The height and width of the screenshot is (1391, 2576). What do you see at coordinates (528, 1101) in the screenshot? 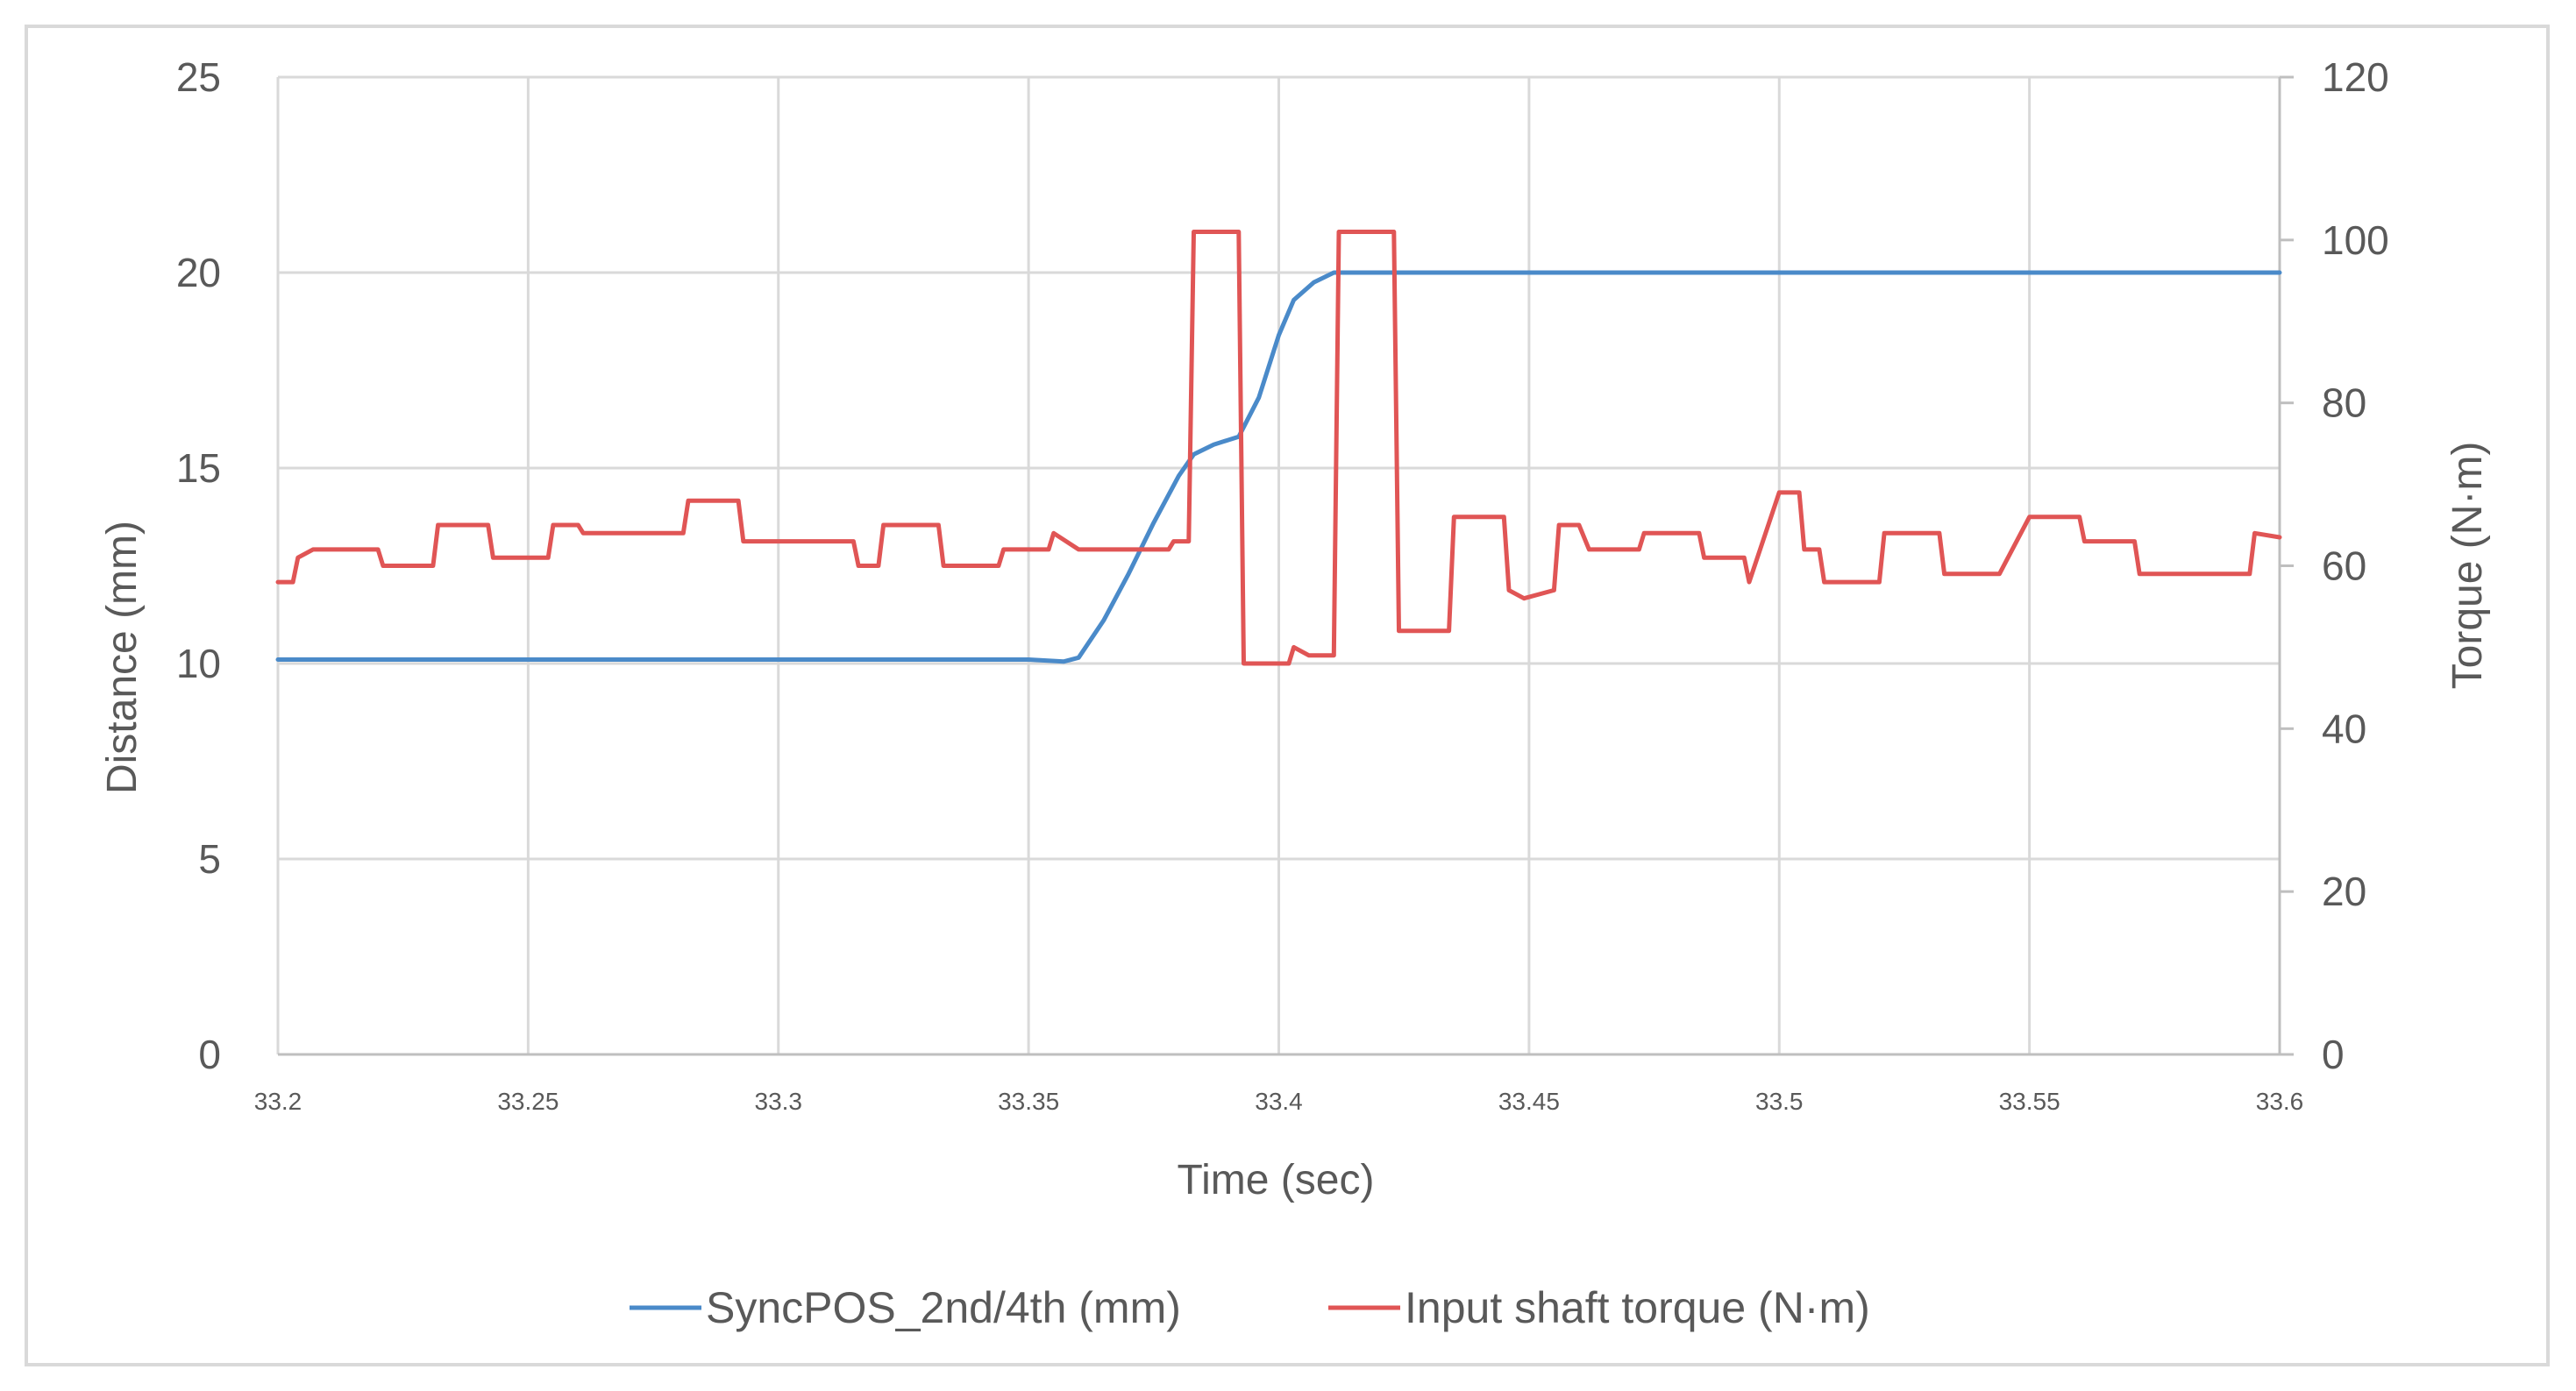
I see `x-tick-label-1: 33.25` at bounding box center [528, 1101].